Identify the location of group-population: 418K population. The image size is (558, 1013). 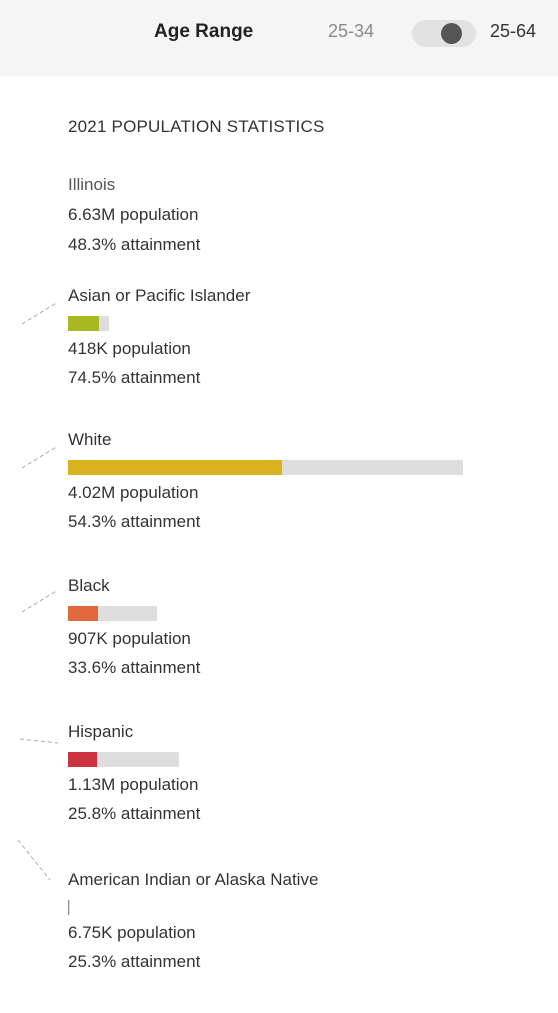
(129, 348).